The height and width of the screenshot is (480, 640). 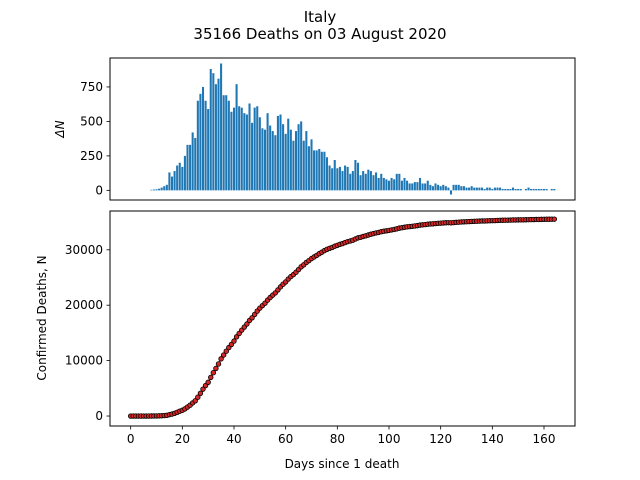 What do you see at coordinates (285, 439) in the screenshot?
I see `cumulative-x-tick-label: 60` at bounding box center [285, 439].